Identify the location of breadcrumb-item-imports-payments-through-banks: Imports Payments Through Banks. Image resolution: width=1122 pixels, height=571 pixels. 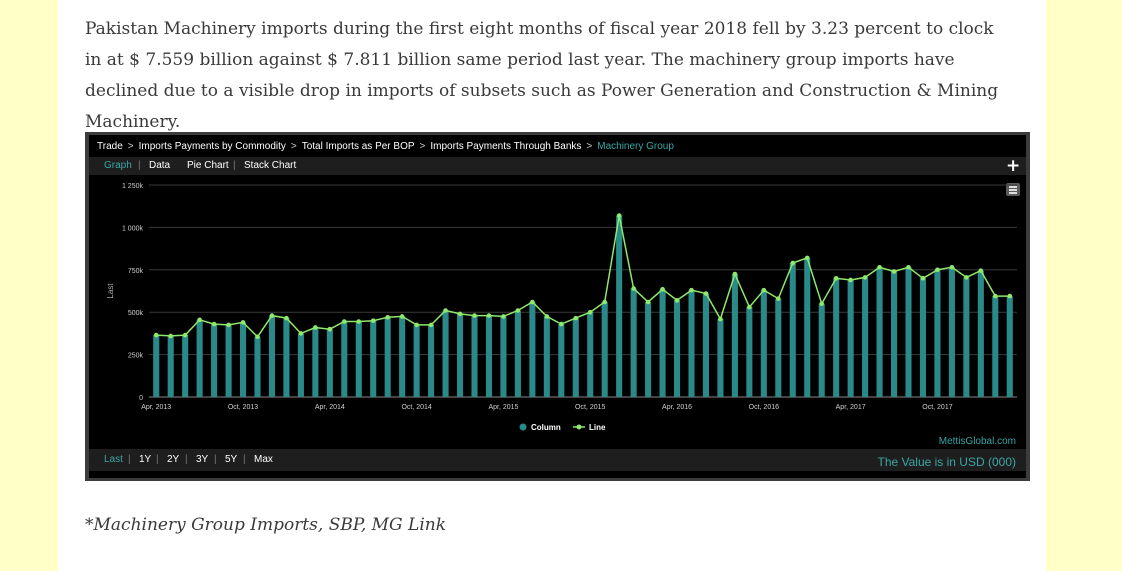
(506, 146).